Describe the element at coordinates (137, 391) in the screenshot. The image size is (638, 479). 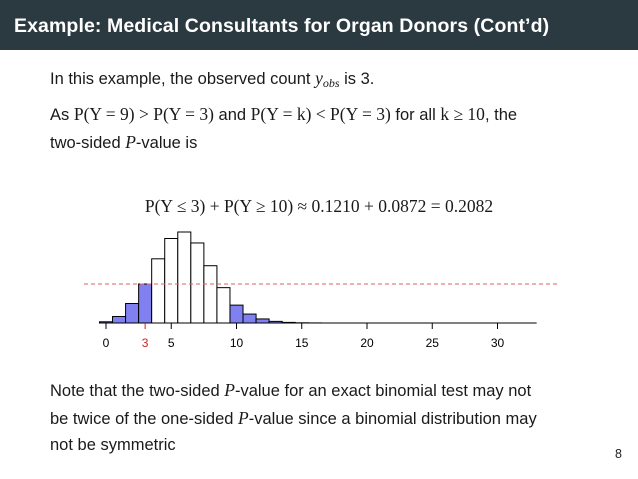
I see `text: Note that the two-sided` at that location.